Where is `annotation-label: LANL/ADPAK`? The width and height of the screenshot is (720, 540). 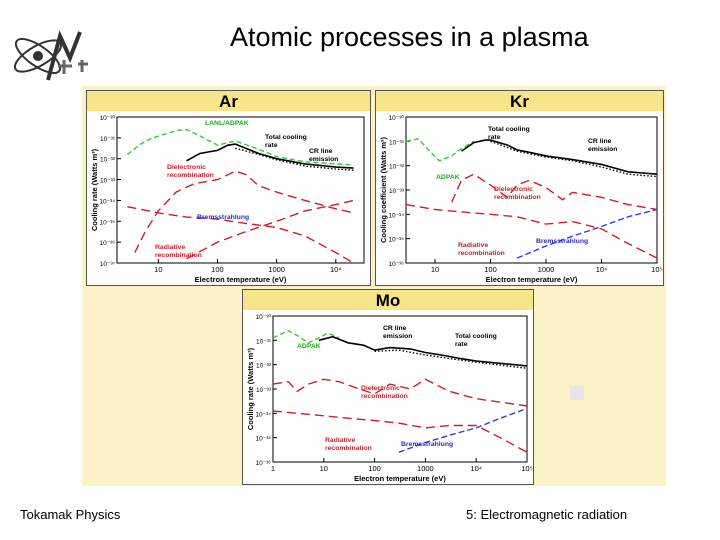 annotation-label: LANL/ADPAK is located at coordinates (227, 123).